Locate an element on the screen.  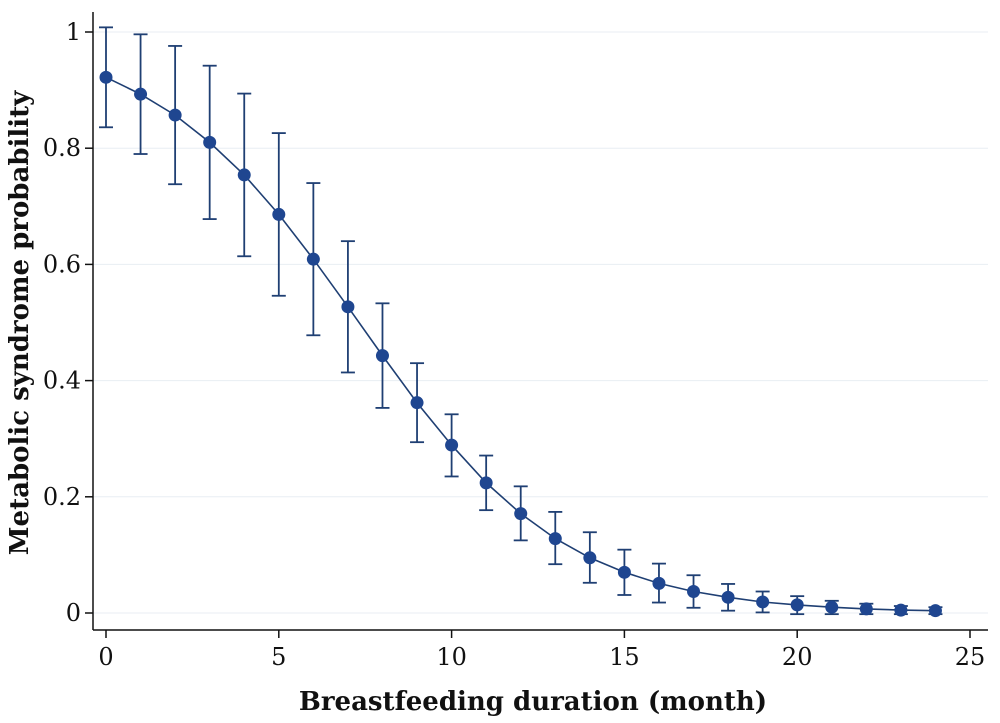
x-tick-label: 0 is located at coordinates (105, 657).